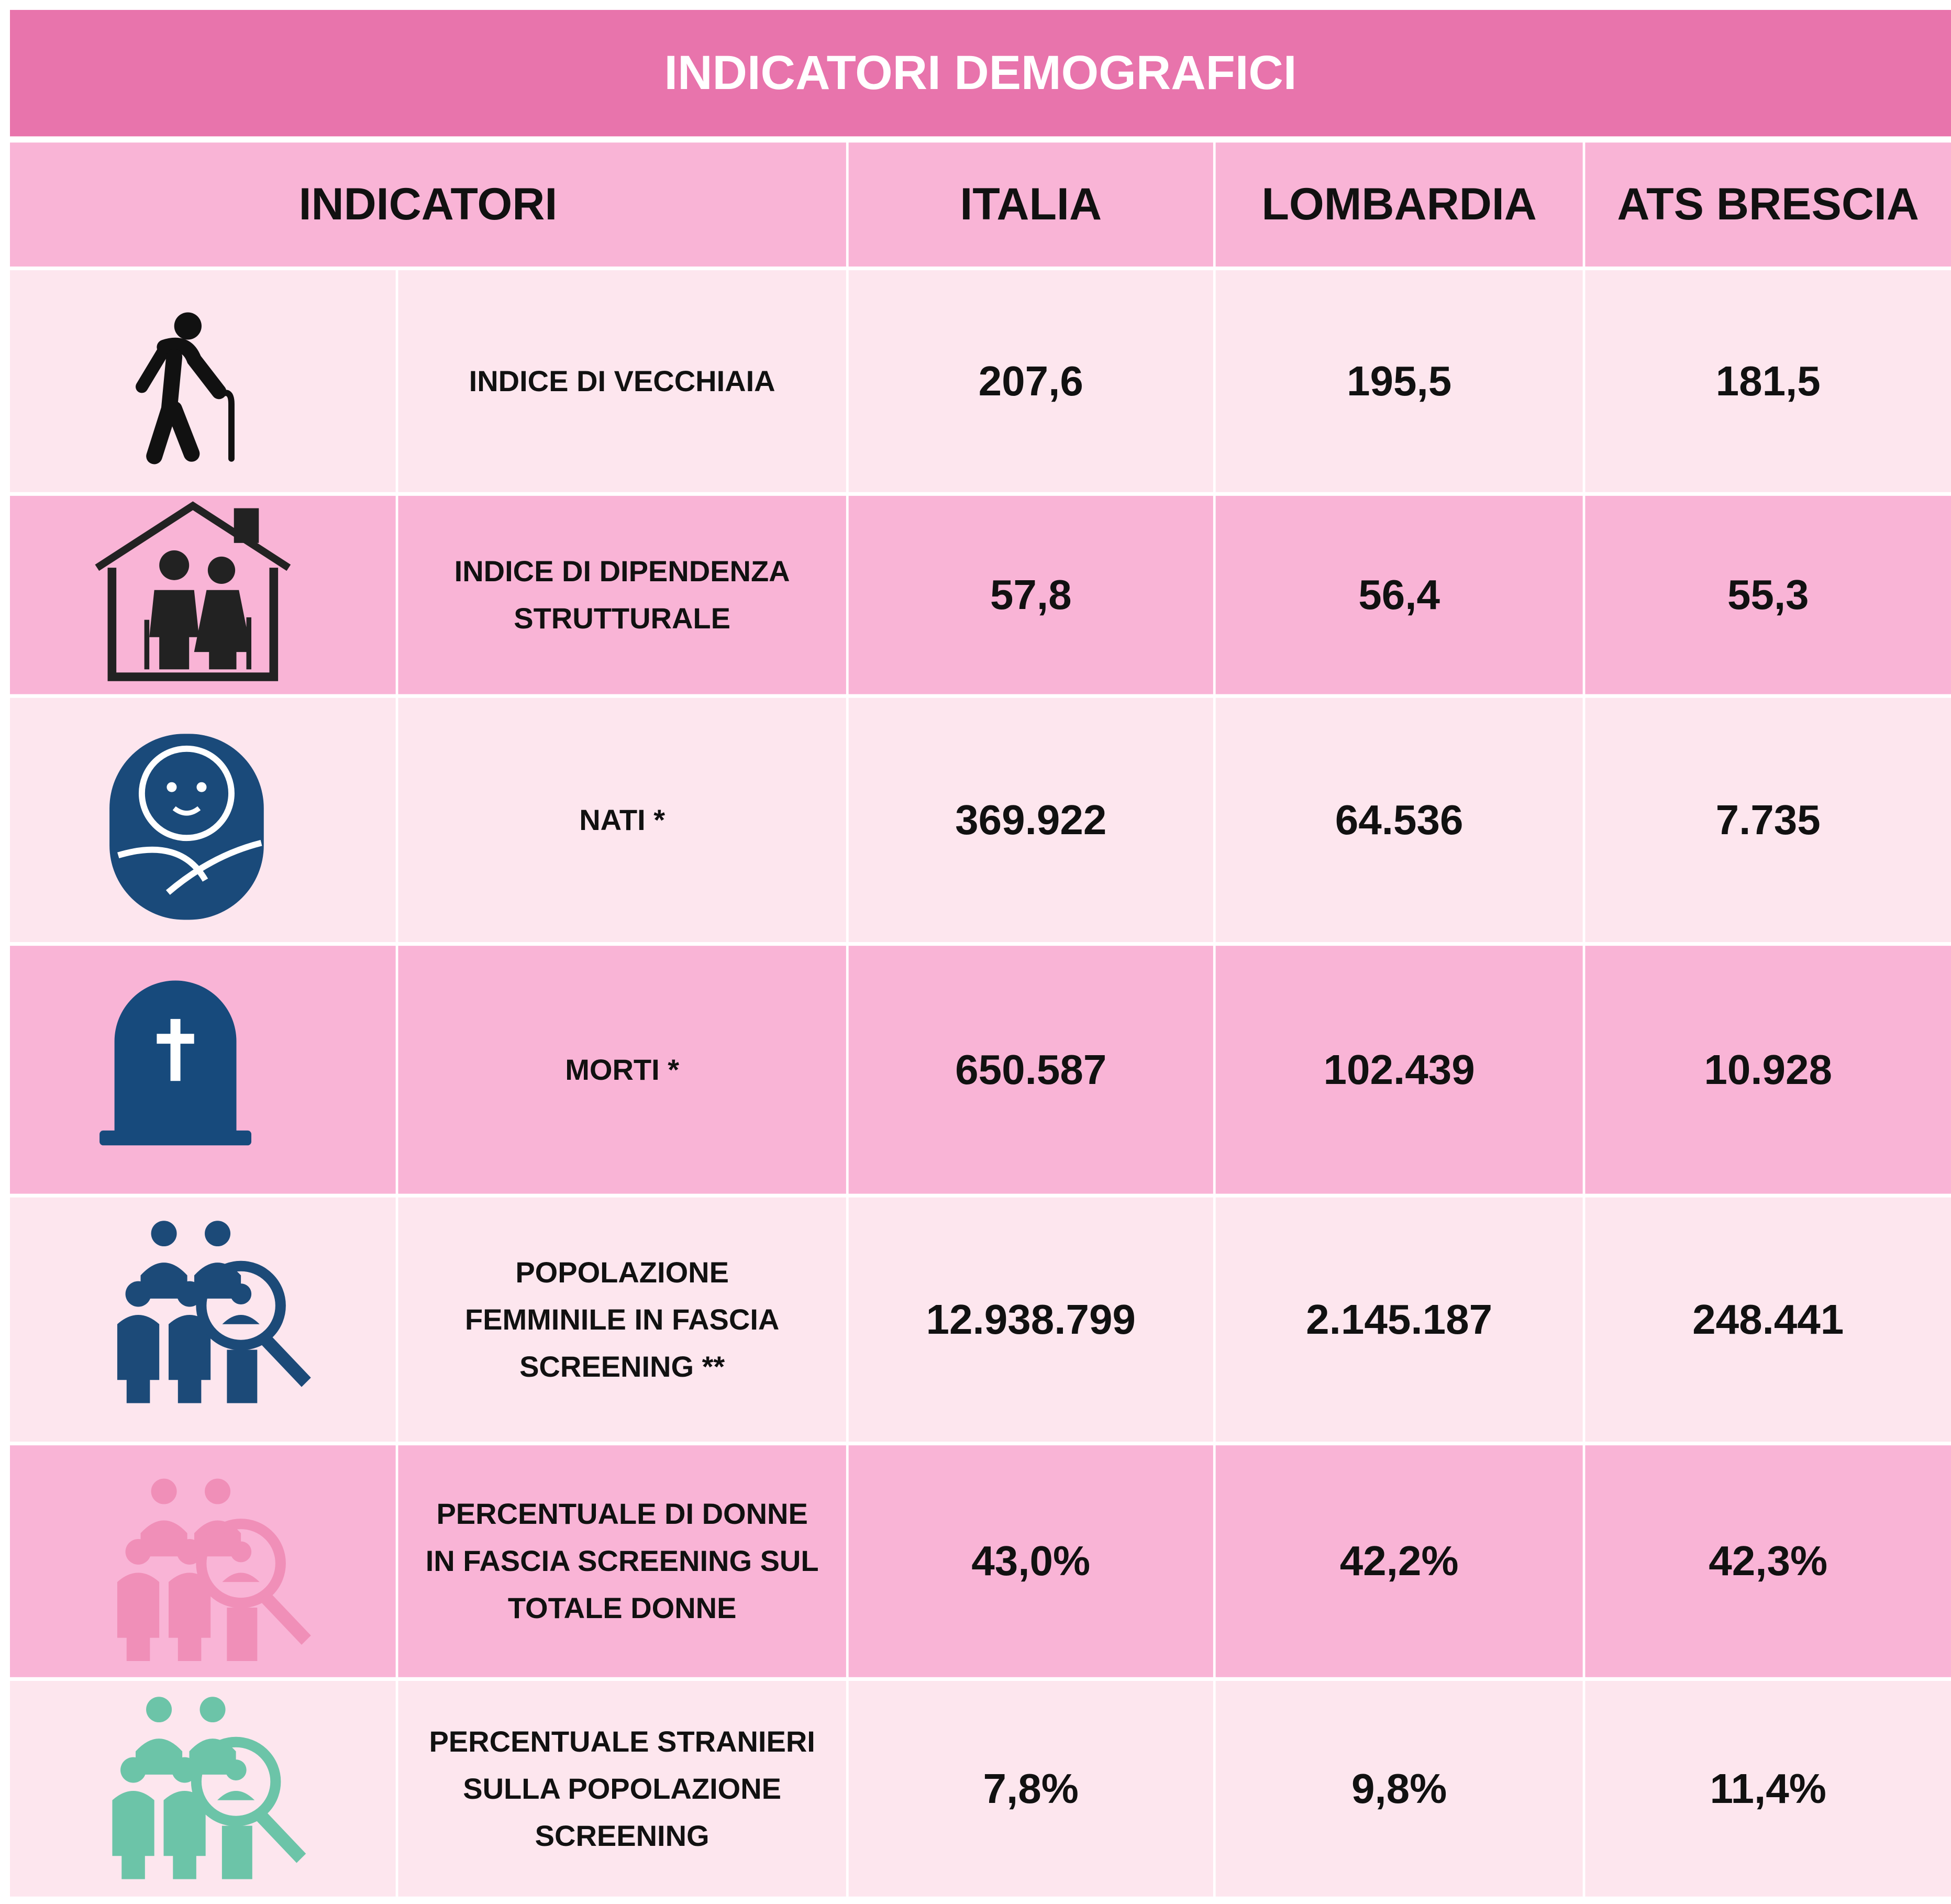 The image size is (1951, 1904). I want to click on cell-value-text: 55,3, so click(1768, 595).